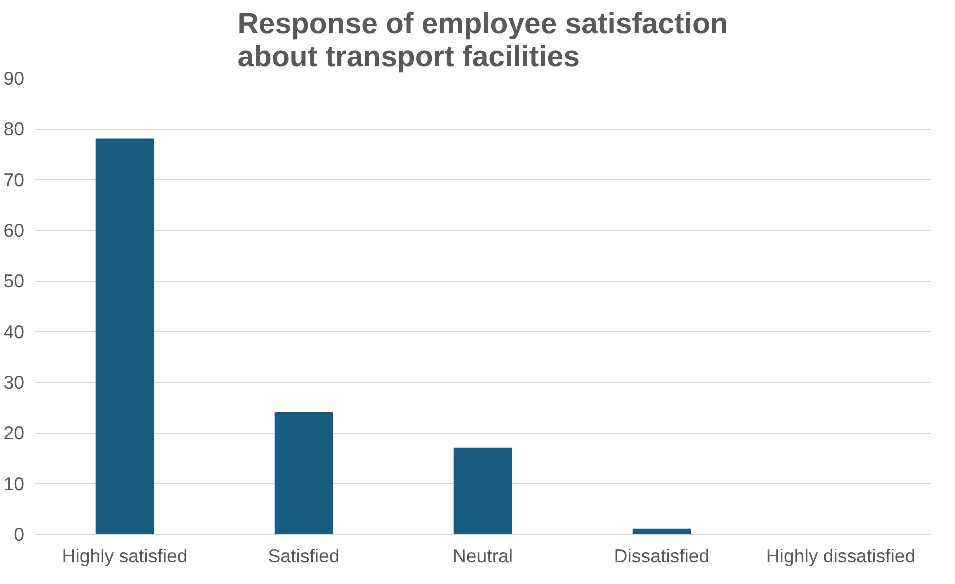  I want to click on x-tick-label: Satisfied, so click(304, 556).